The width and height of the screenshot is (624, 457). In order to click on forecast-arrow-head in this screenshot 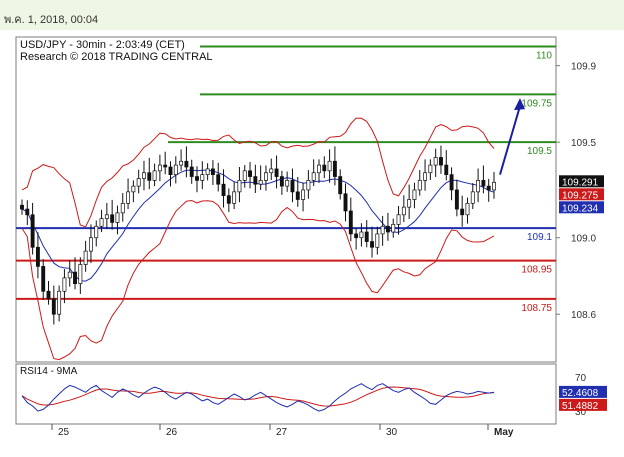, I will do `click(519, 104)`.